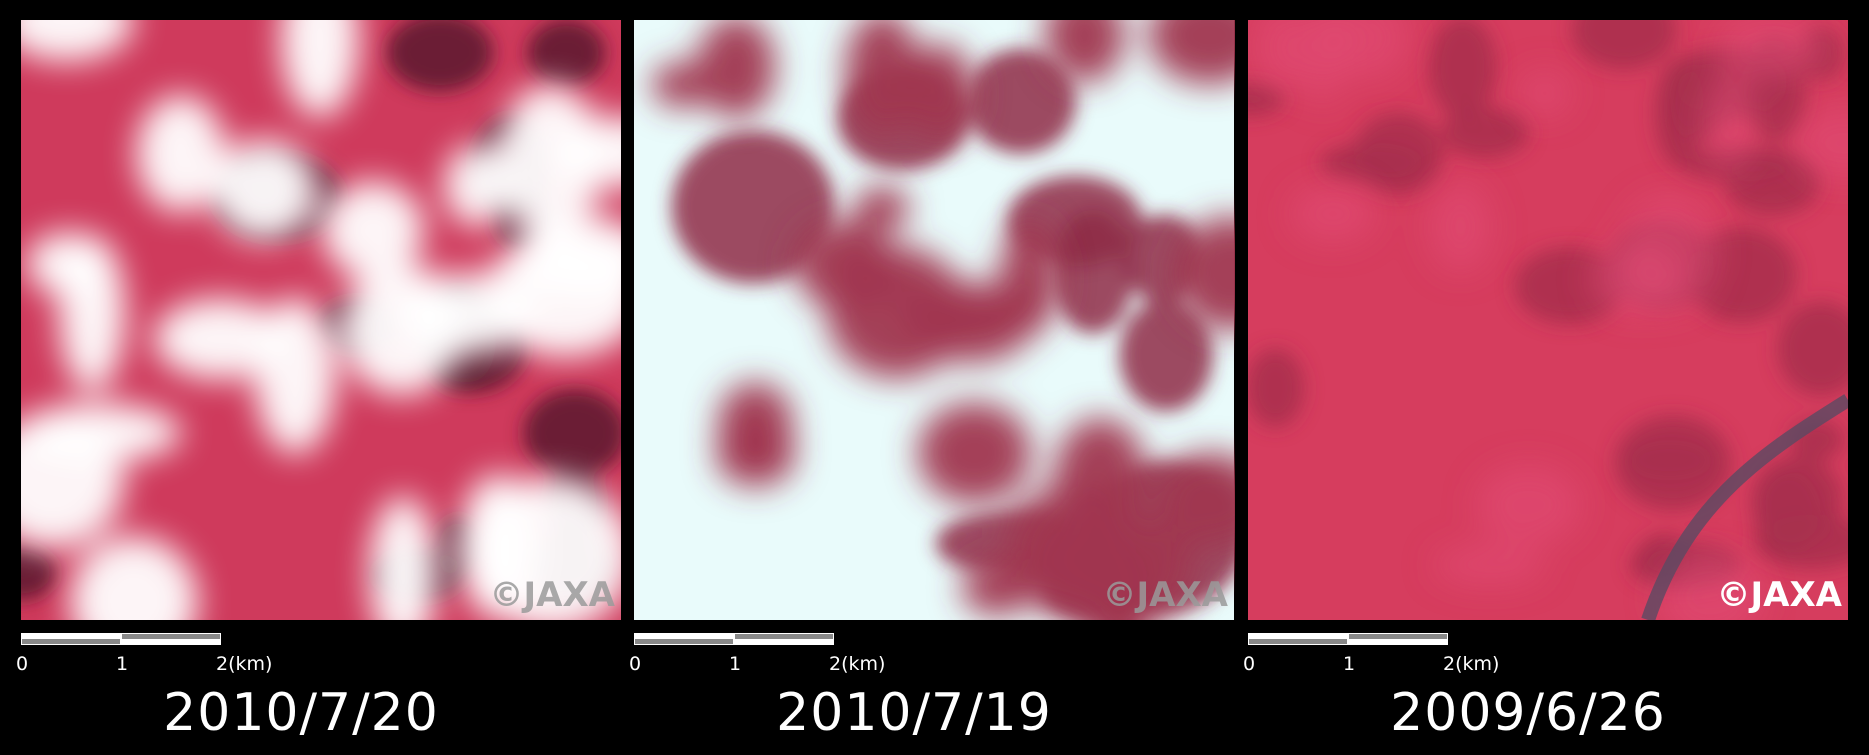 This screenshot has height=755, width=1869. What do you see at coordinates (914, 713) in the screenshot?
I see `image-date: 2010/7/19` at bounding box center [914, 713].